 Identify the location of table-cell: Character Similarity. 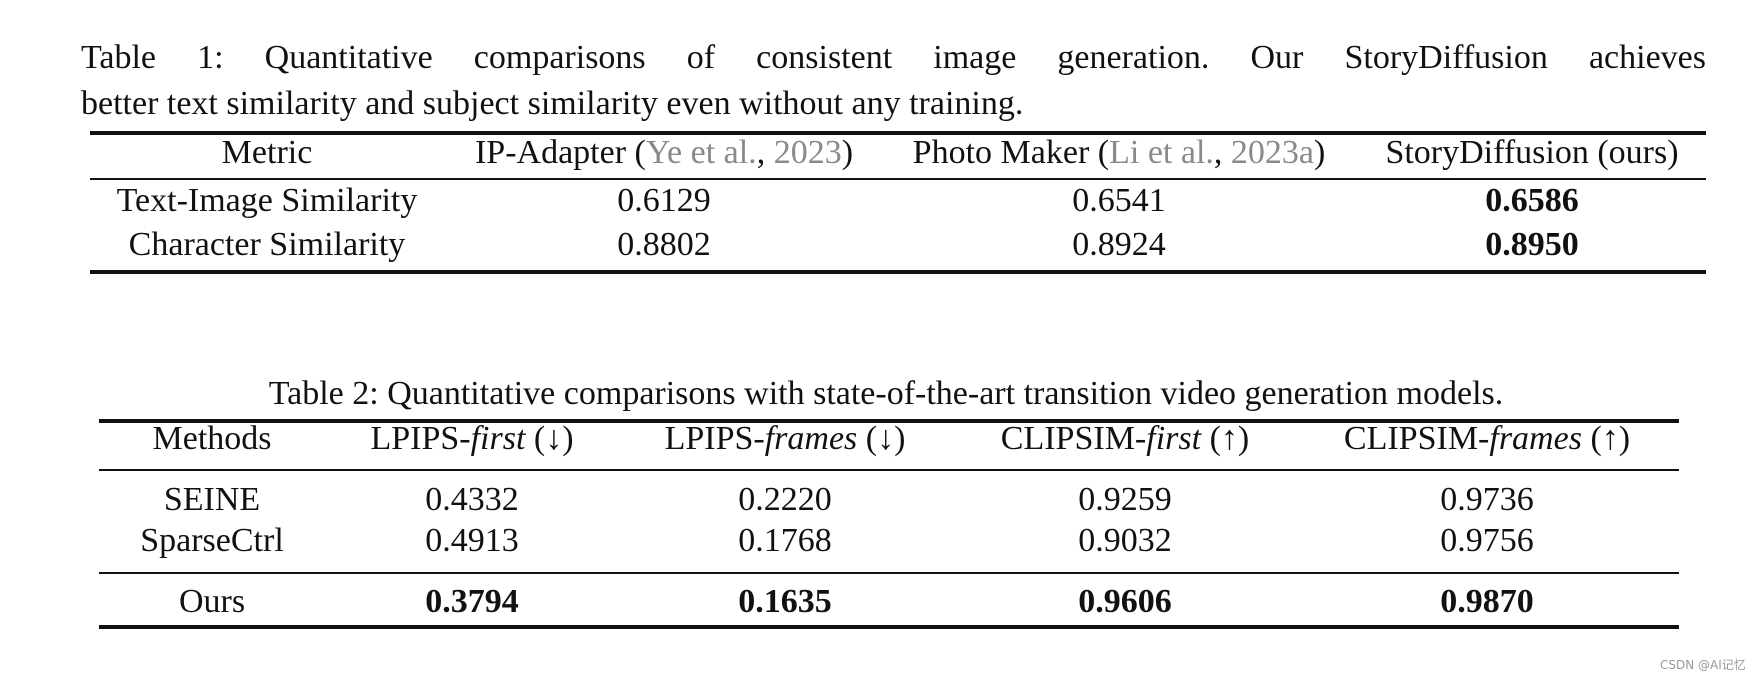
(267, 245).